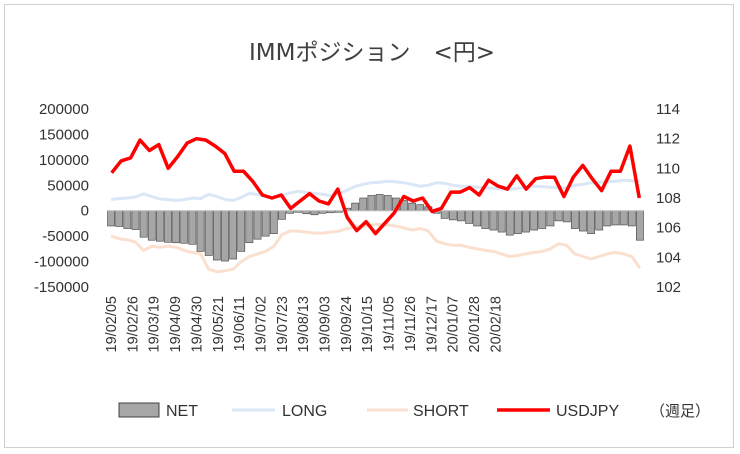 The width and height of the screenshot is (740, 454). What do you see at coordinates (68, 185) in the screenshot?
I see `y-left-tick-label: 50000` at bounding box center [68, 185].